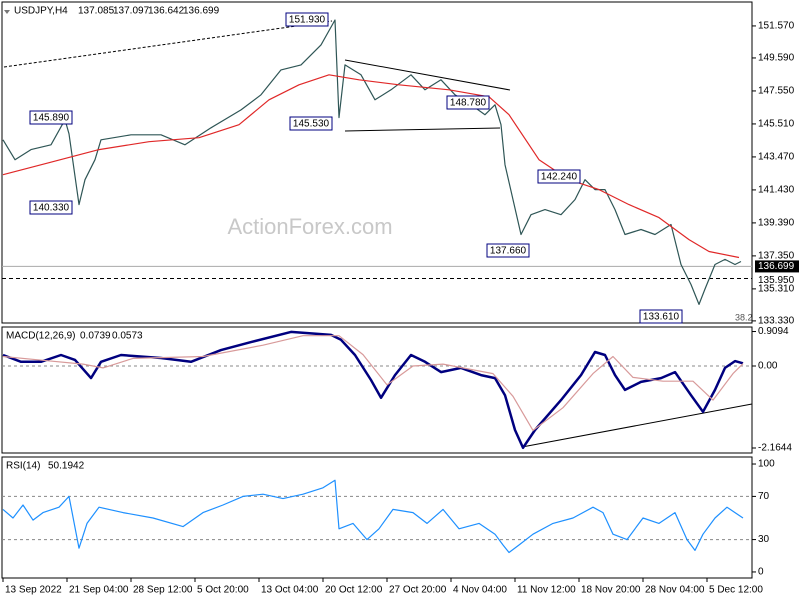 The height and width of the screenshot is (600, 800). I want to click on annotation: 145.530, so click(311, 124).